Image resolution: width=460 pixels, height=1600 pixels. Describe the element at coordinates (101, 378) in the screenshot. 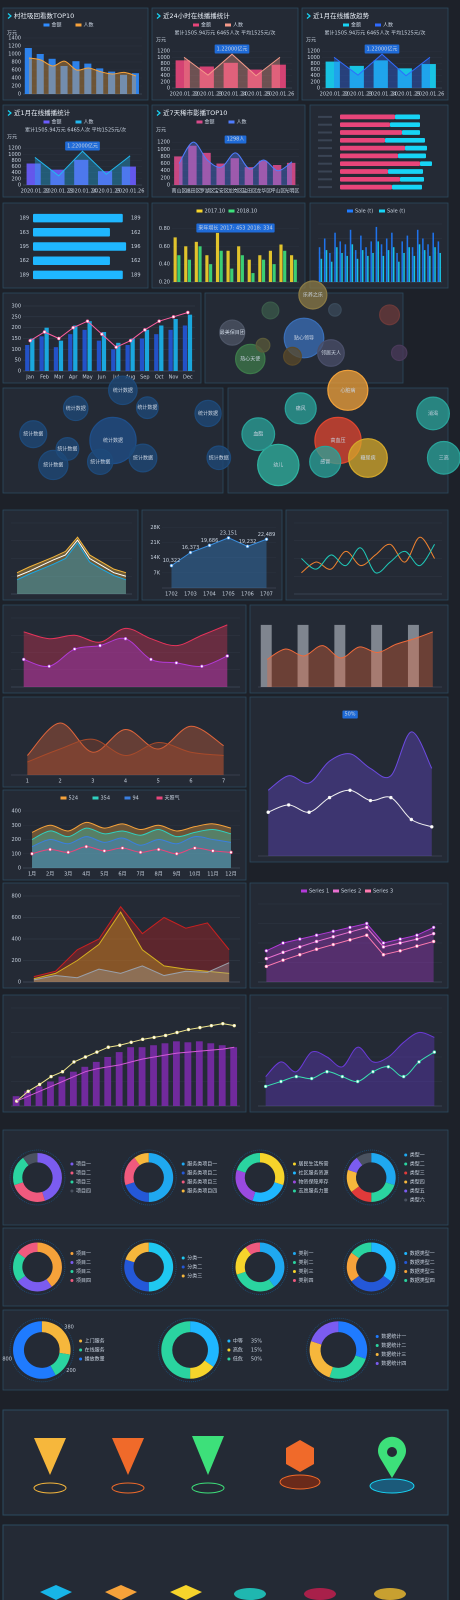

I see `x-tick-label: Jun` at that location.